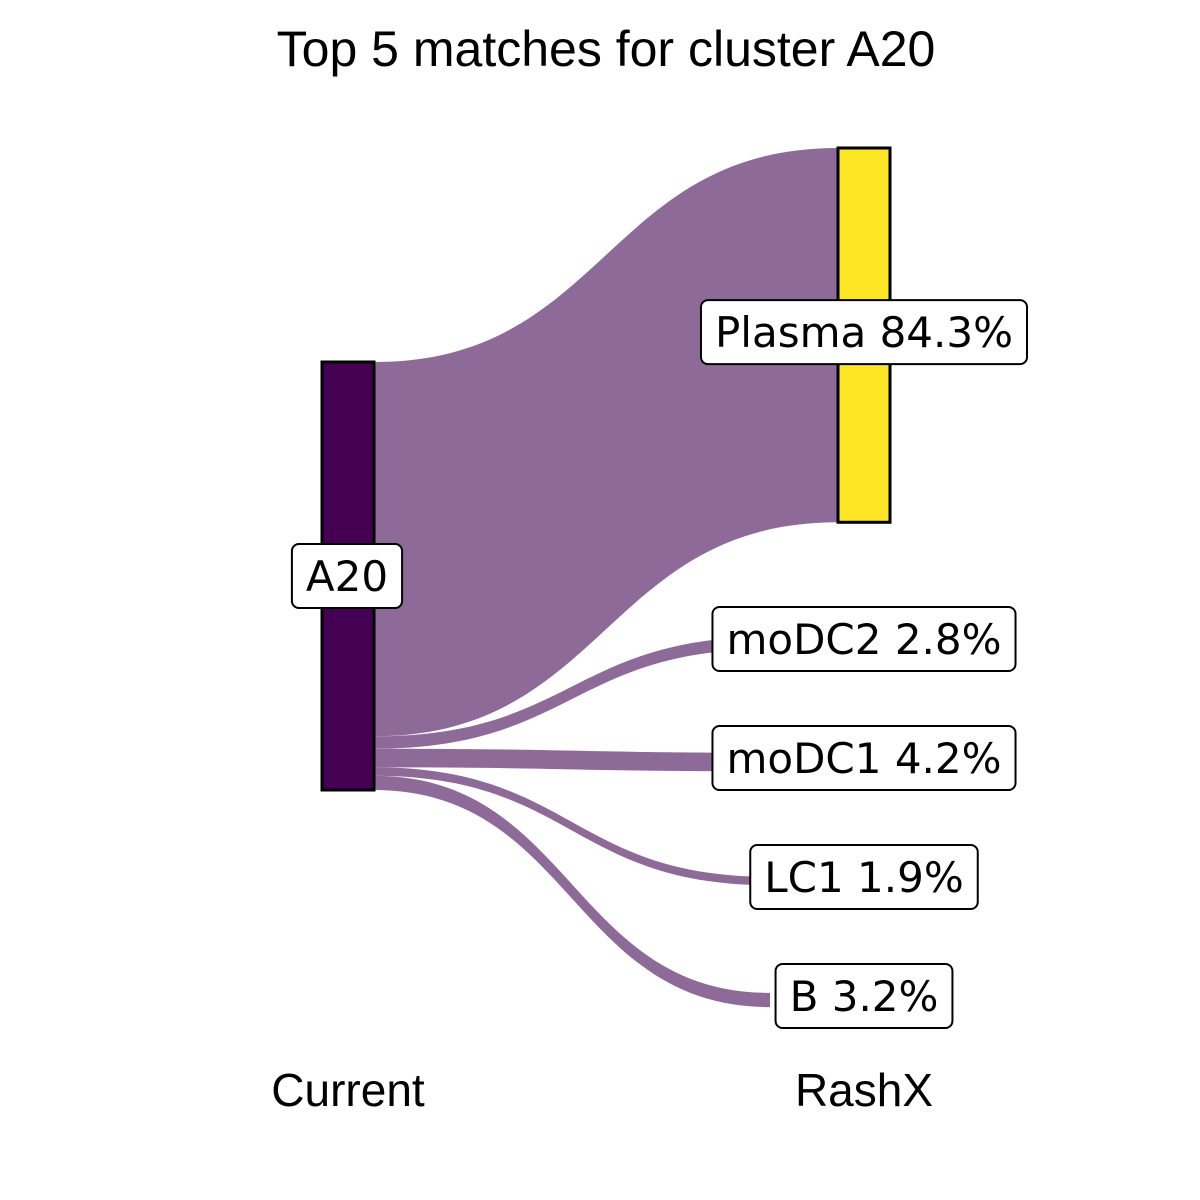 The width and height of the screenshot is (1200, 1200). I want to click on label-b-box, so click(864, 996).